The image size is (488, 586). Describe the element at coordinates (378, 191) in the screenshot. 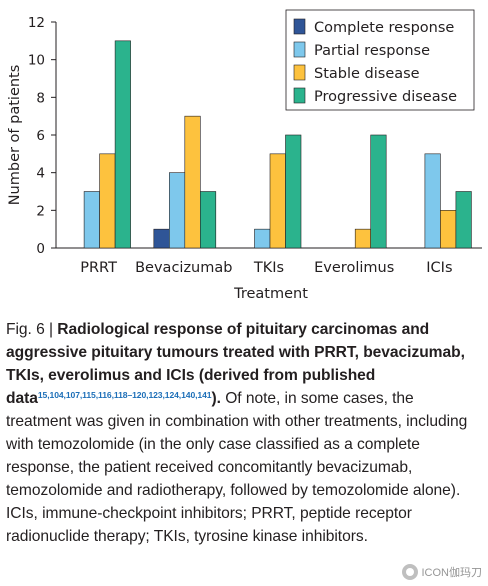

I see `bar-progressive-disease-everolimus` at that location.